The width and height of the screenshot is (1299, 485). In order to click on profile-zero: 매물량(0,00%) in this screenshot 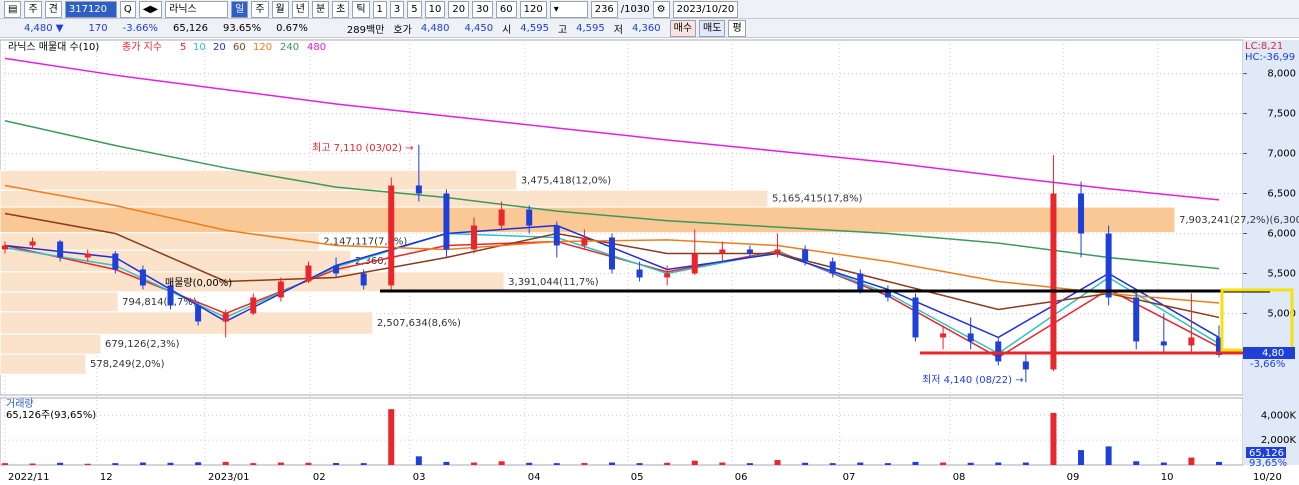, I will do `click(198, 283)`.